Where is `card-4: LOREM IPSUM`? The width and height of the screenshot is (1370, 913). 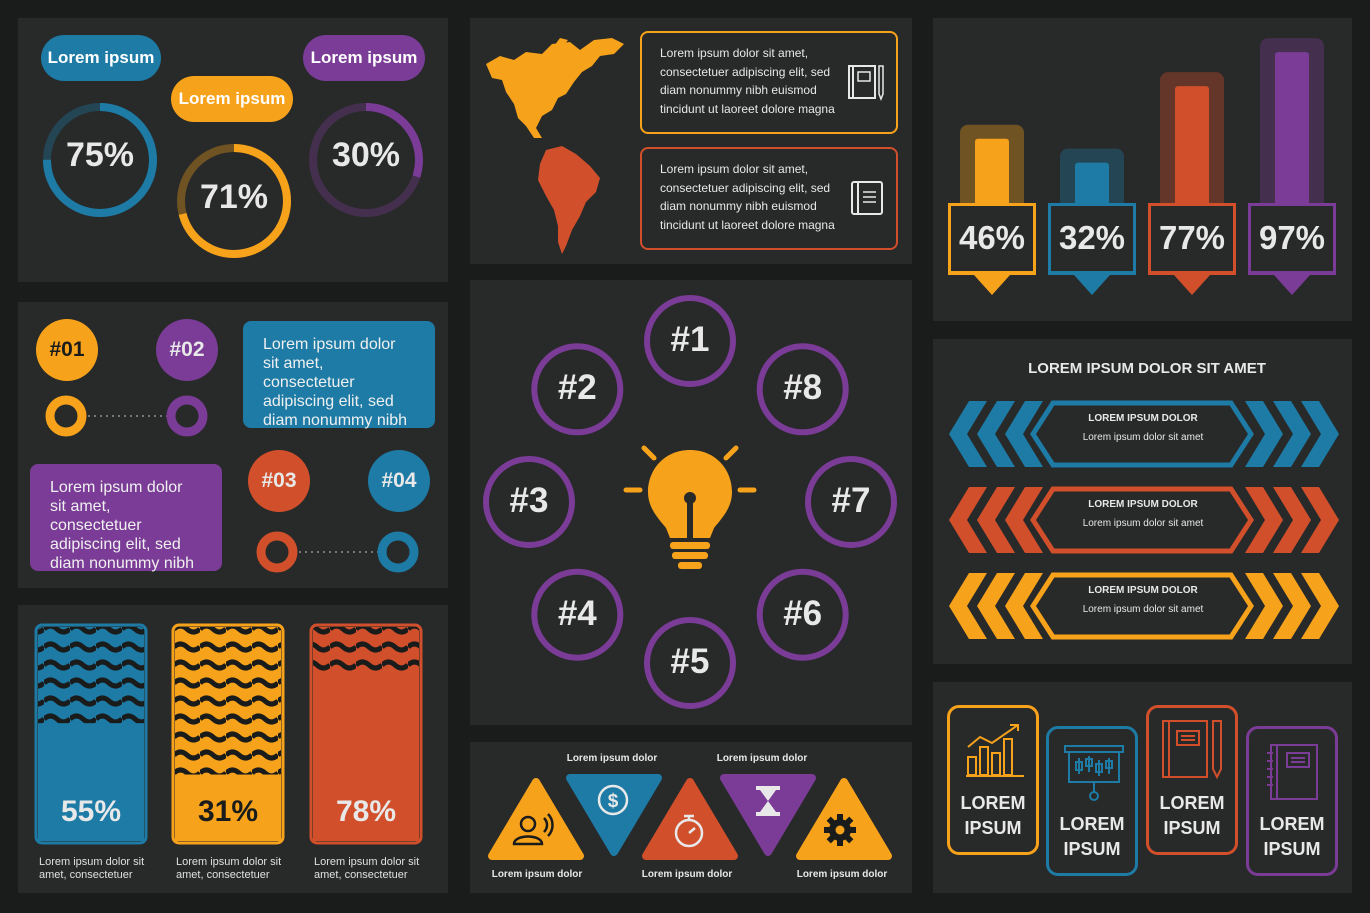 card-4: LOREM IPSUM is located at coordinates (1292, 801).